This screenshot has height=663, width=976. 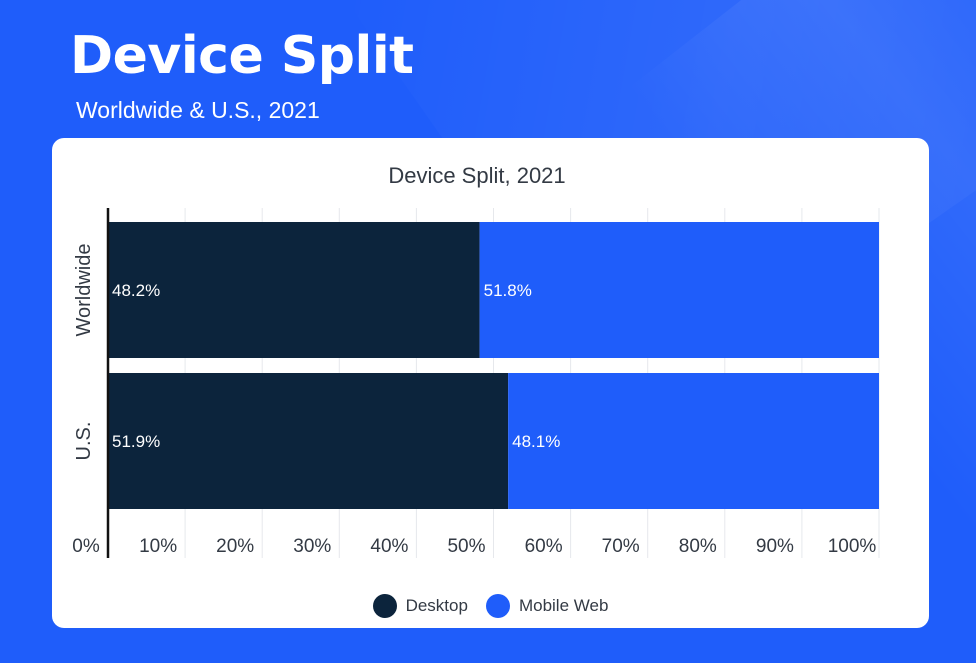 I want to click on x-tick-label: 0%, so click(x=86, y=546).